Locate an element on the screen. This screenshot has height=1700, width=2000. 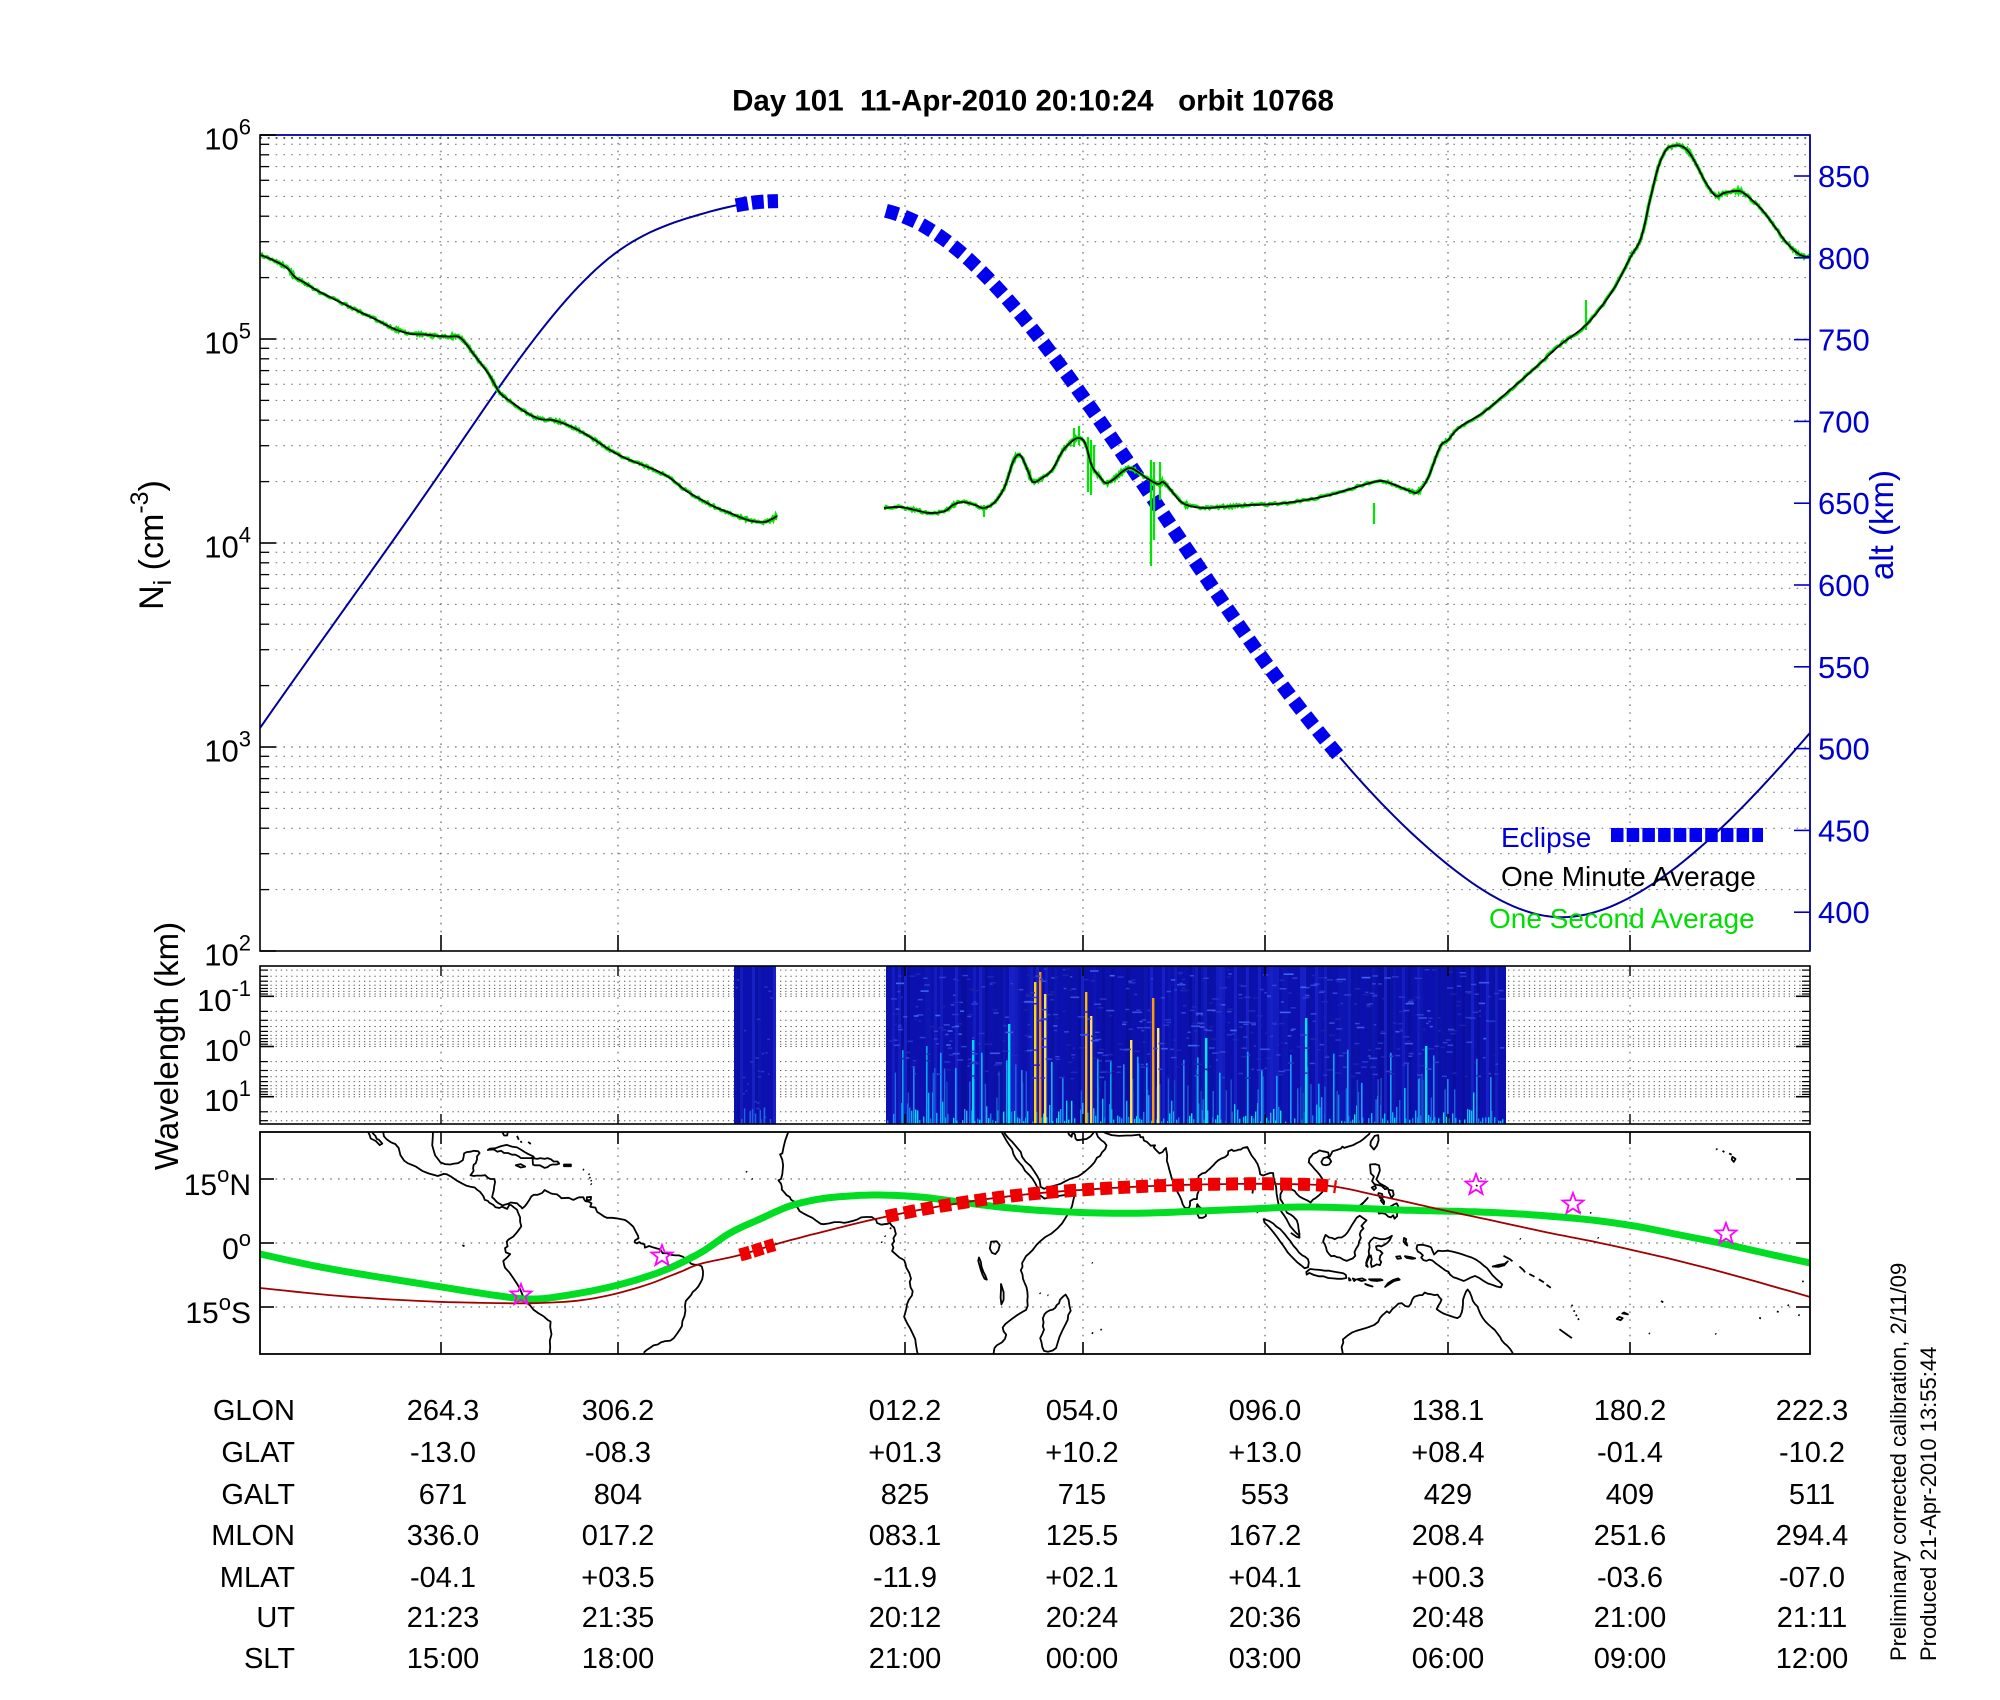
svg-text: 20:36 is located at coordinates (1265, 1618).